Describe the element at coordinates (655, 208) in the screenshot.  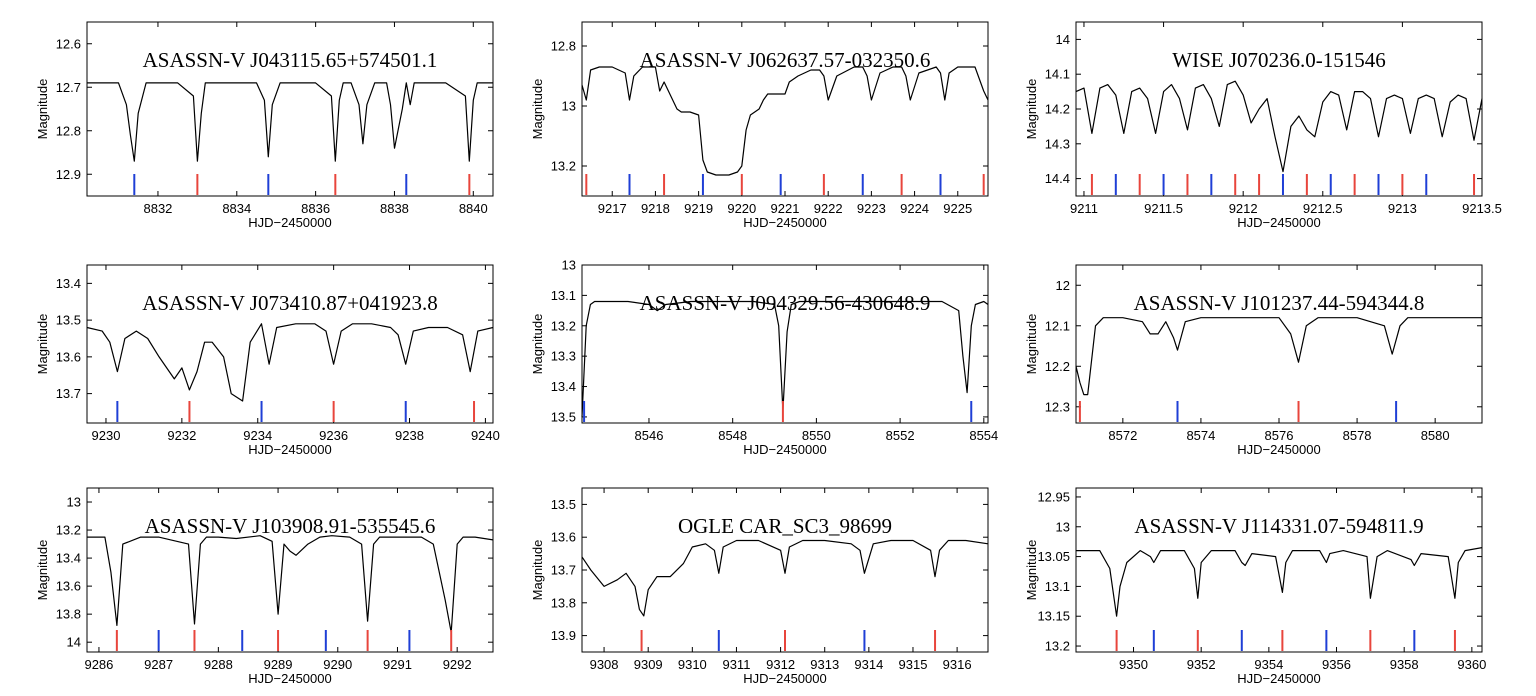
I see `x-tick-label: 9218` at that location.